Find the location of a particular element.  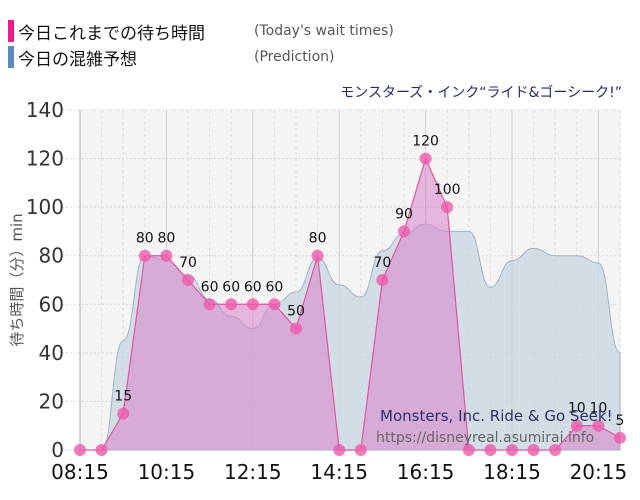

legend-today-jp: 今日これまでの待ち時間 is located at coordinates (111, 33).